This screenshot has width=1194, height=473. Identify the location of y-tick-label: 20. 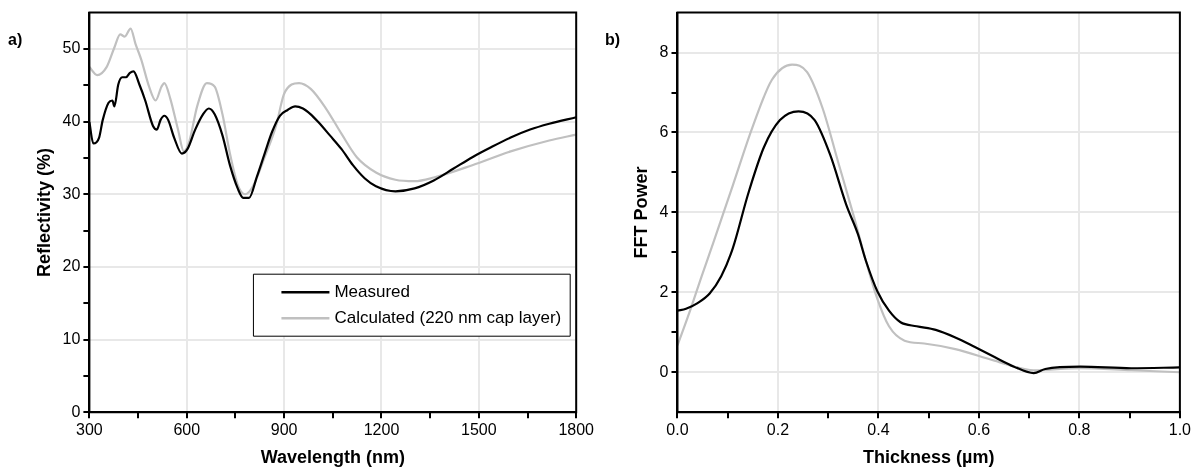
(71, 266).